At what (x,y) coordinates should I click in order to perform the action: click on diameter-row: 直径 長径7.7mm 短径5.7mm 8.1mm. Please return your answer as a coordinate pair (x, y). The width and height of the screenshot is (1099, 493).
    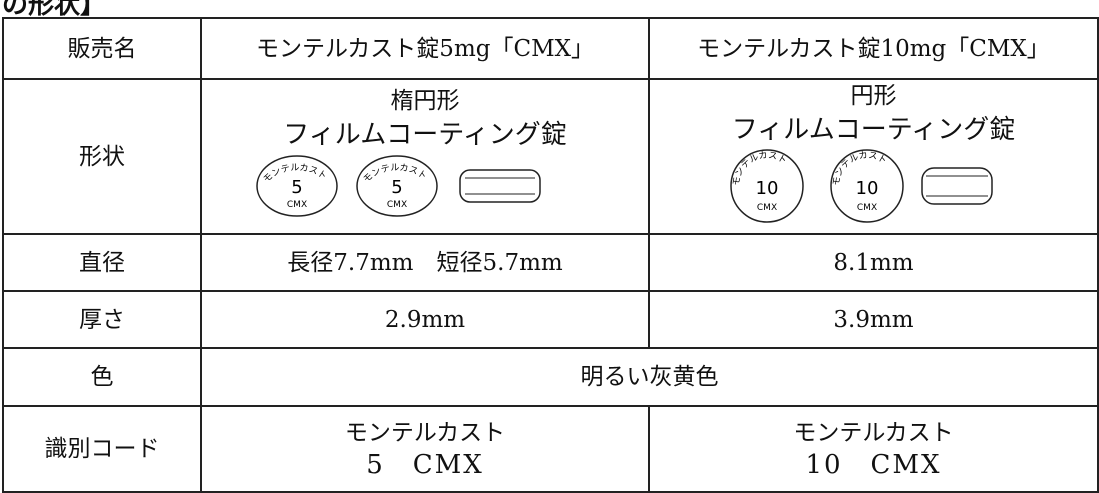
    Looking at the image, I should click on (550, 262).